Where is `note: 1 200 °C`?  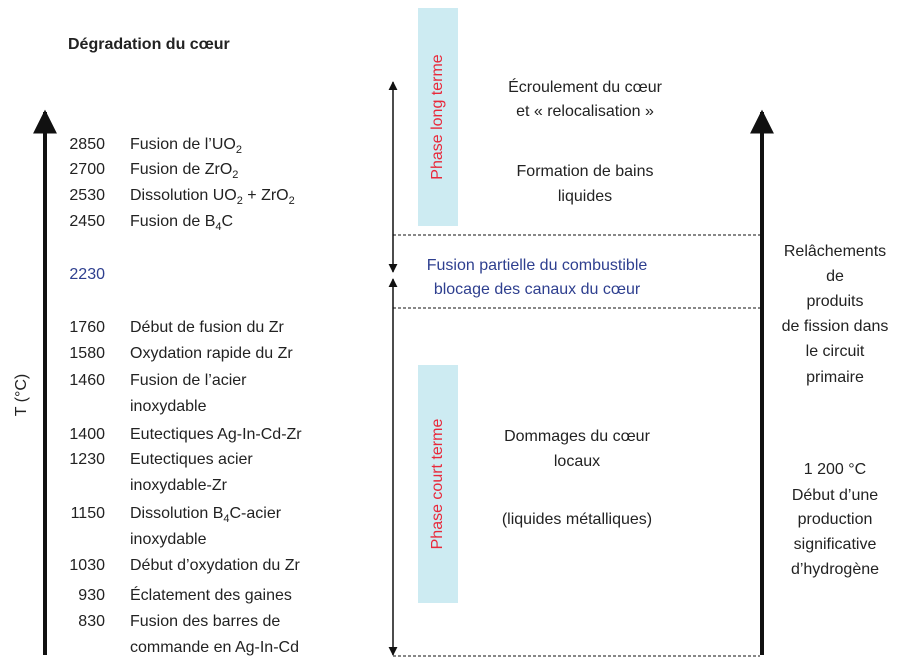 note: 1 200 °C is located at coordinates (835, 469).